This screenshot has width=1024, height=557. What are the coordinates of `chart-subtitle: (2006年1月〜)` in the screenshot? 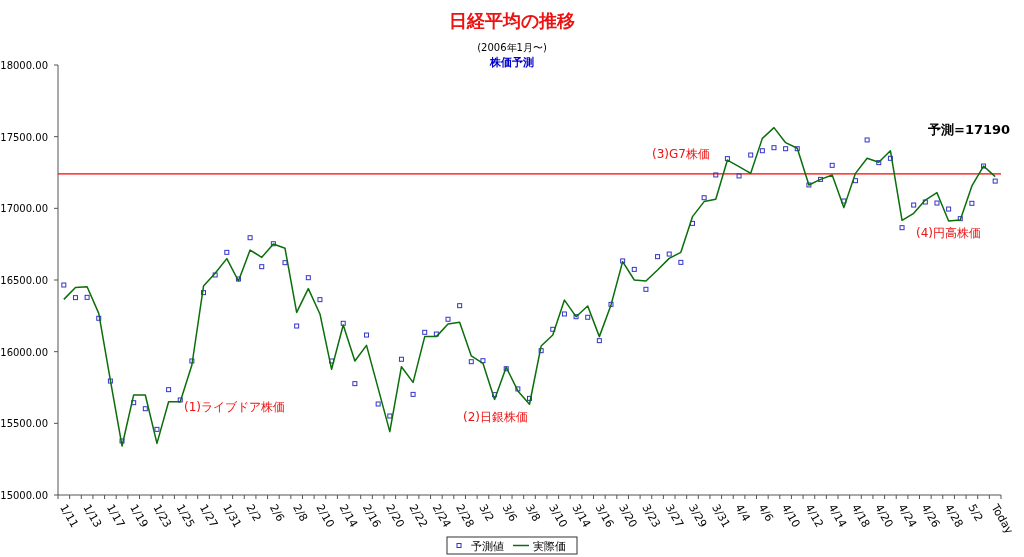 It's located at (512, 47).